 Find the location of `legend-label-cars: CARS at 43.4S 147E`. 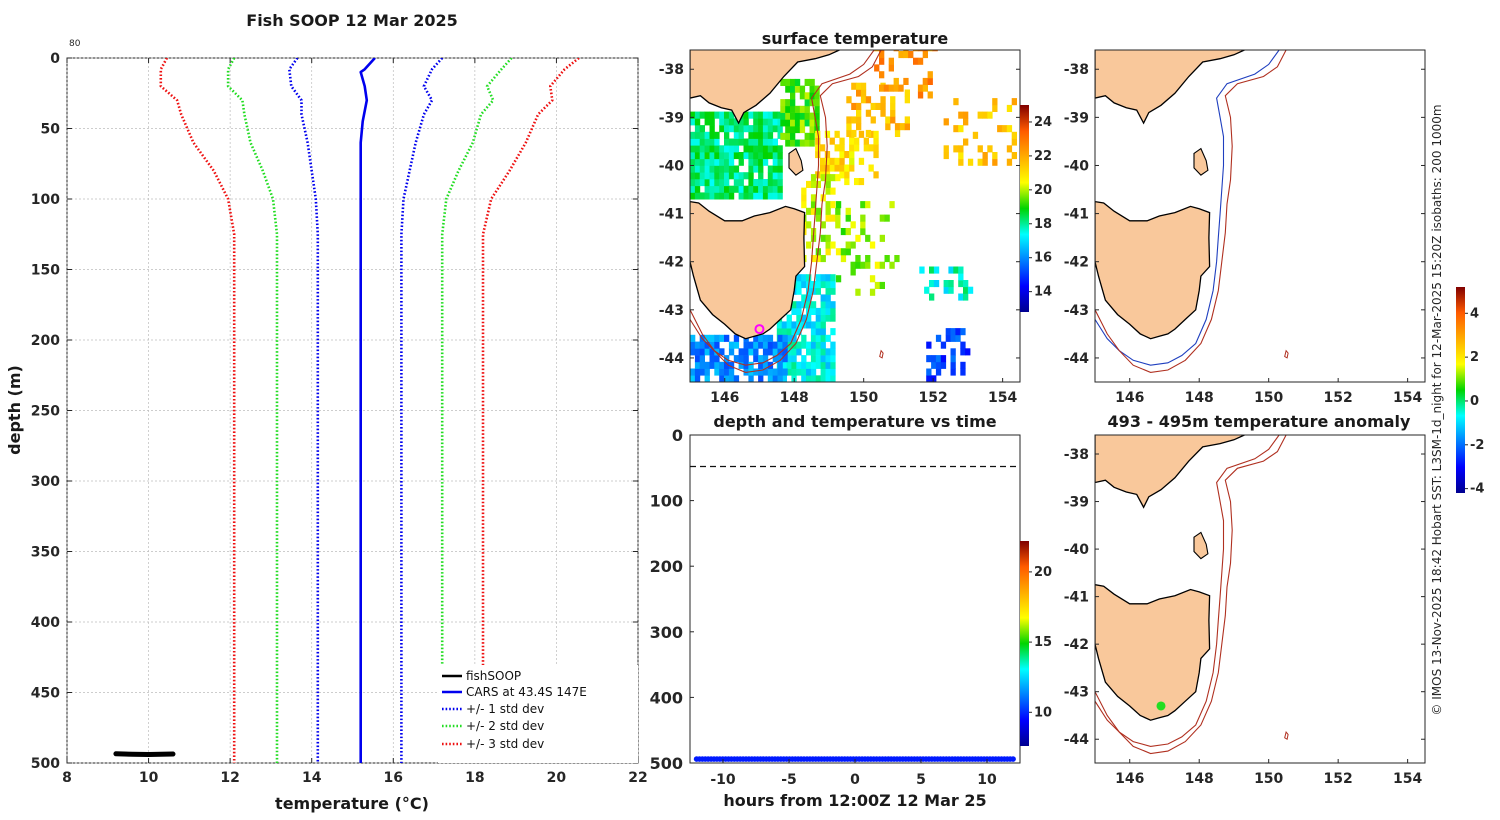

legend-label-cars: CARS at 43.4S 147E is located at coordinates (526, 692).